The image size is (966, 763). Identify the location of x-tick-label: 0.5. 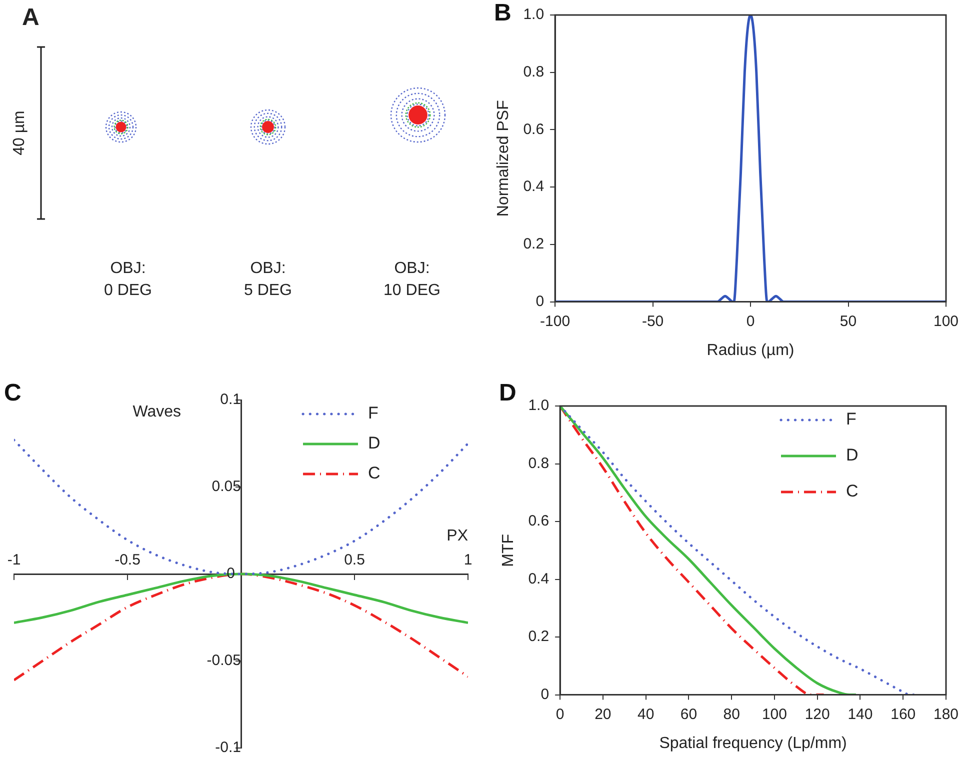
(354, 560).